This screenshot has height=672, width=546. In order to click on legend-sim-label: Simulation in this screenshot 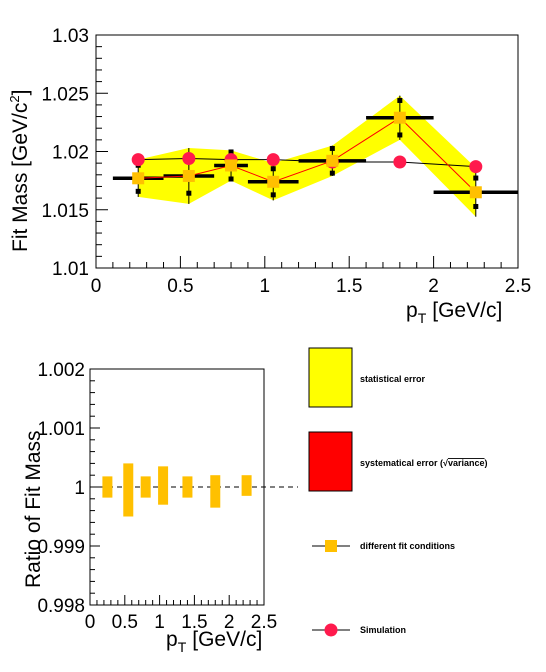, I will do `click(383, 630)`.